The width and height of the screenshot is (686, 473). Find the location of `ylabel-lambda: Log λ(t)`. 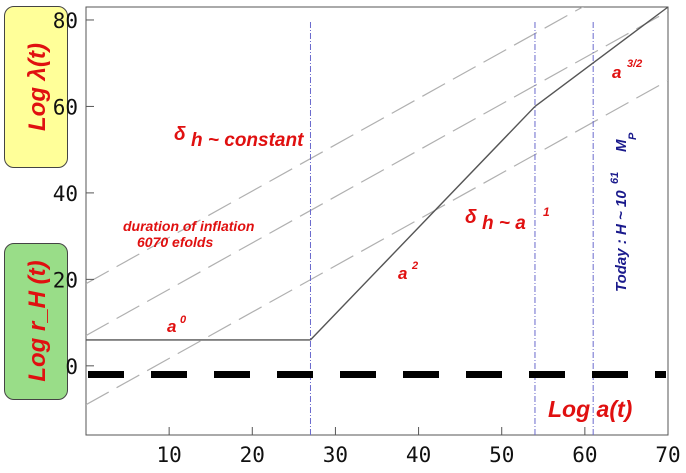

ylabel-lambda: Log λ(t) is located at coordinates (37, 87).